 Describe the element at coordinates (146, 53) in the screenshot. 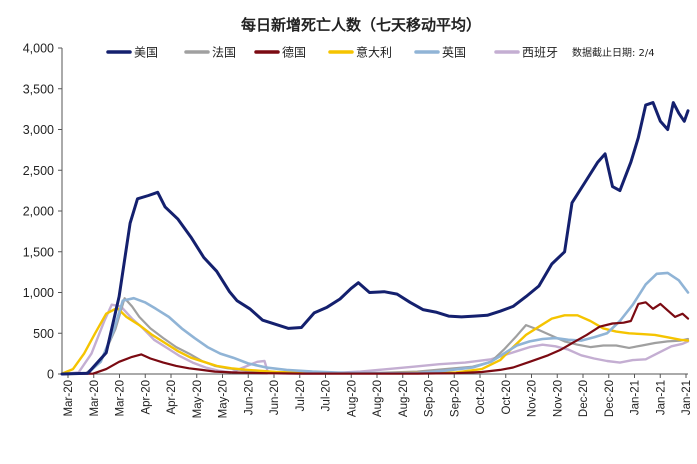

I see `legend-label: 美国` at that location.